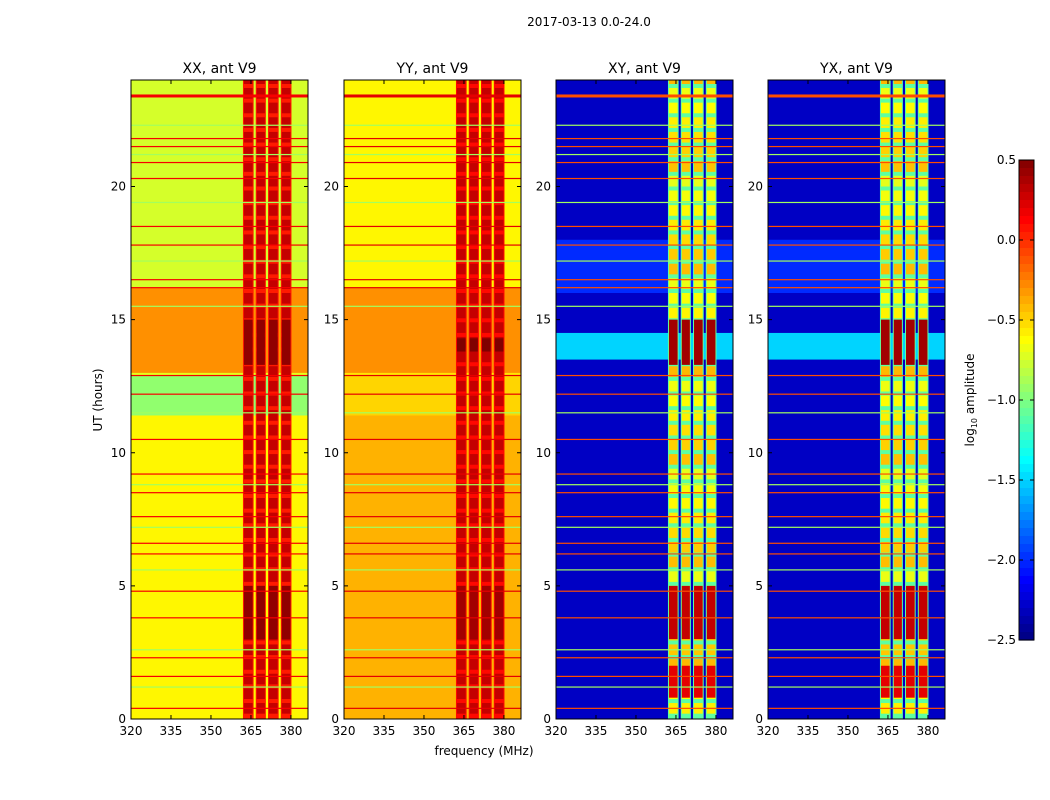  Describe the element at coordinates (251, 731) in the screenshot. I see `x-tick-label: 365` at that location.